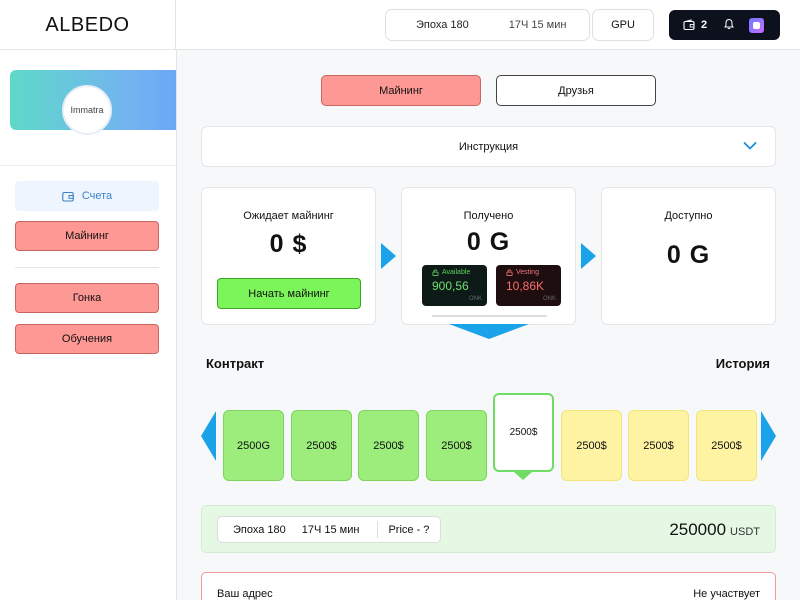  I want to click on available-unit: ONK, so click(475, 299).